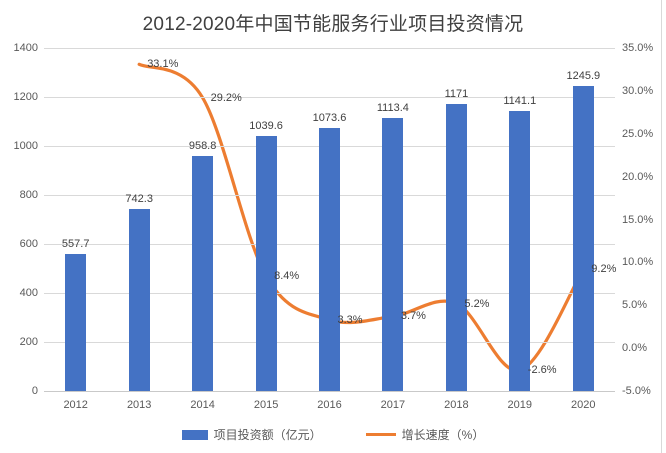 The height and width of the screenshot is (453, 666). What do you see at coordinates (393, 405) in the screenshot?
I see `x-axis-tick: 2017` at bounding box center [393, 405].